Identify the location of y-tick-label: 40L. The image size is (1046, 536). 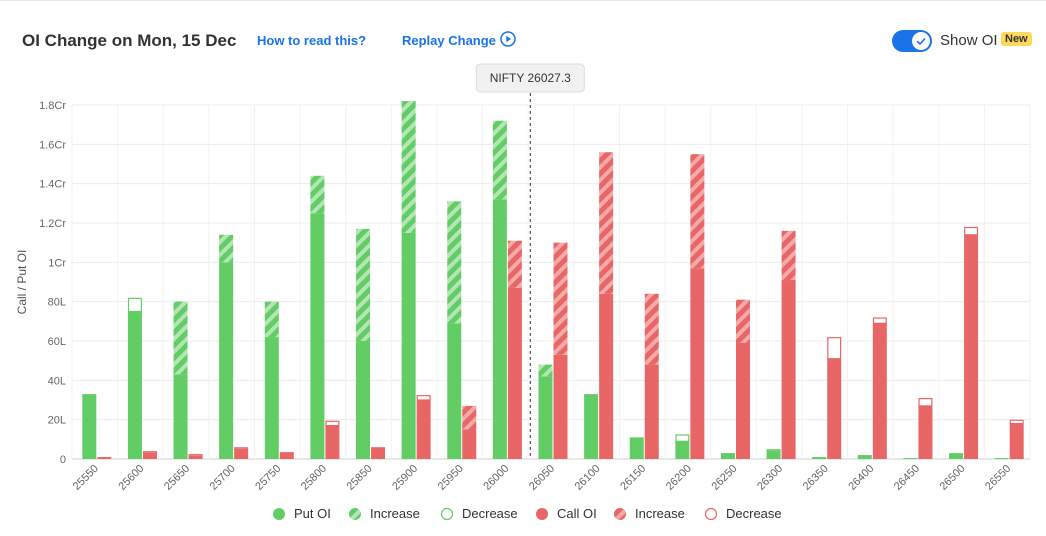
(57, 381).